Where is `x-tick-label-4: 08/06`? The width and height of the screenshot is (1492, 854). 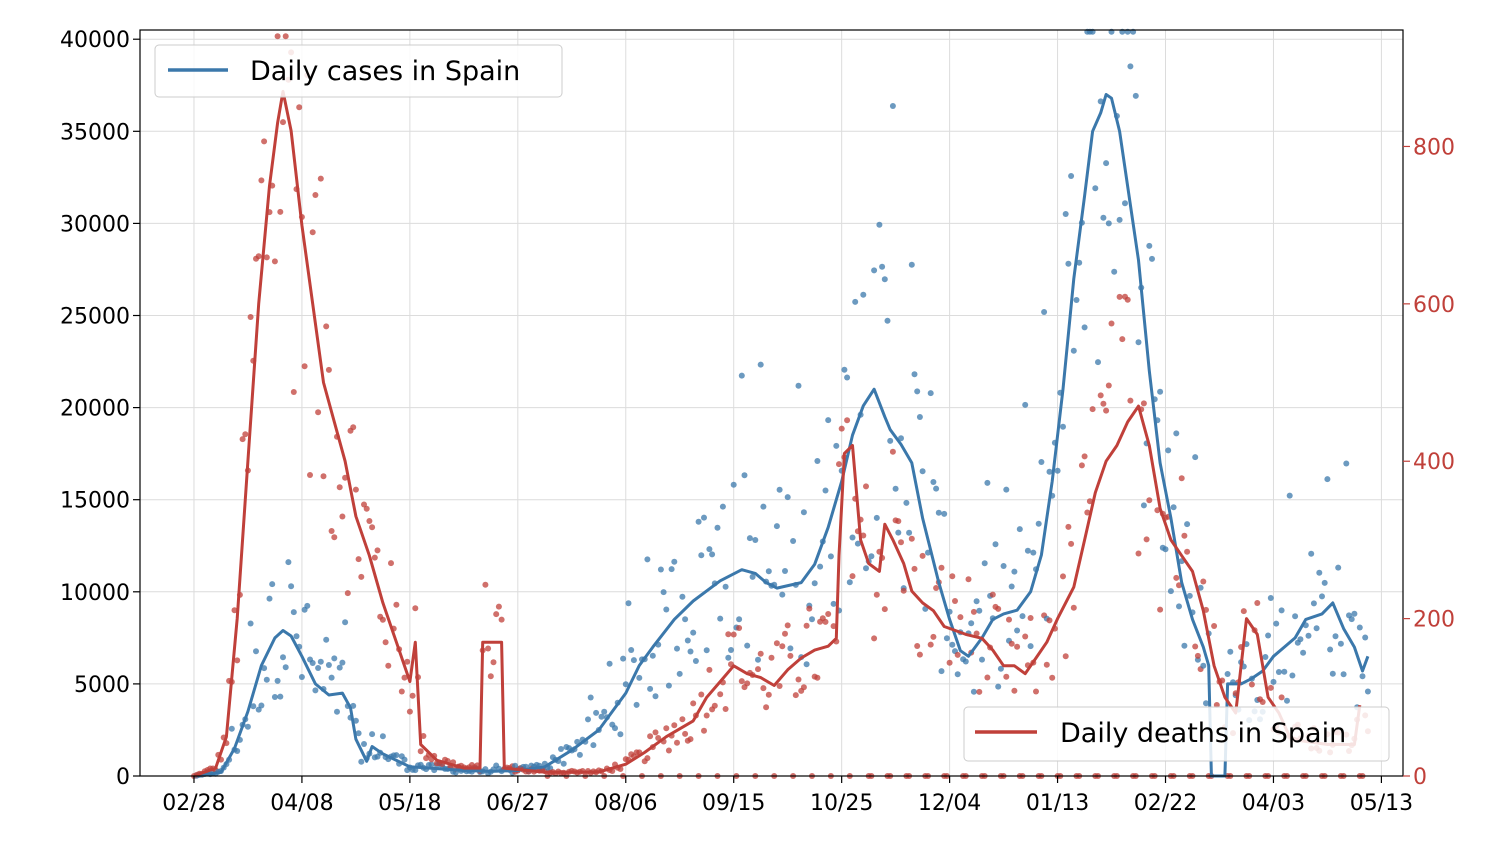 x-tick-label-4: 08/06 is located at coordinates (625, 803).